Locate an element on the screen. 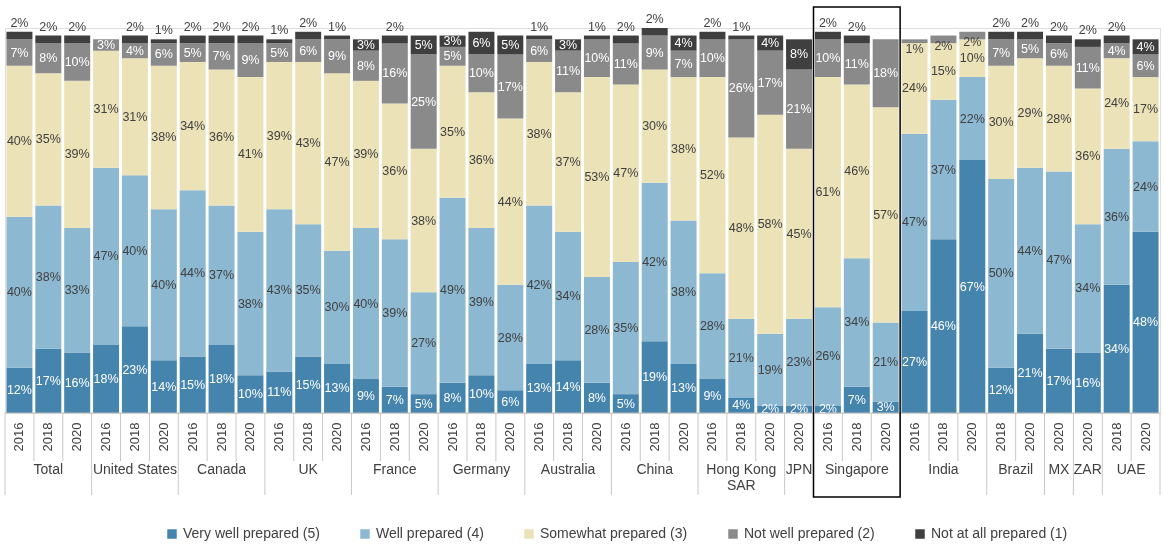 The height and width of the screenshot is (547, 1165). data-label: 48% is located at coordinates (741, 228).